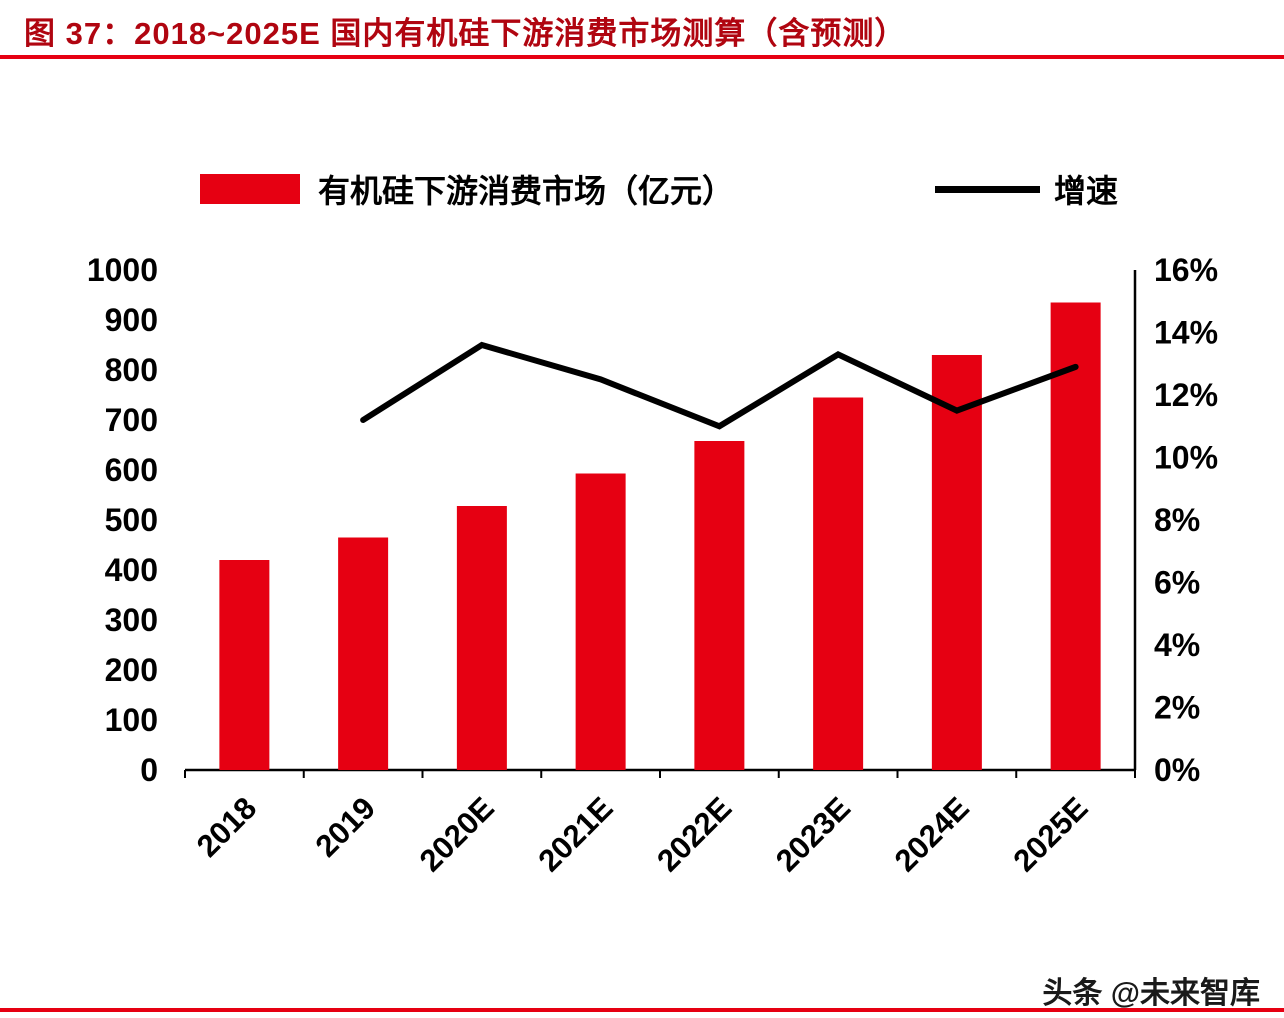 The width and height of the screenshot is (1284, 1018). What do you see at coordinates (1151, 993) in the screenshot?
I see `footer-credit: 头条 @未来智库` at bounding box center [1151, 993].